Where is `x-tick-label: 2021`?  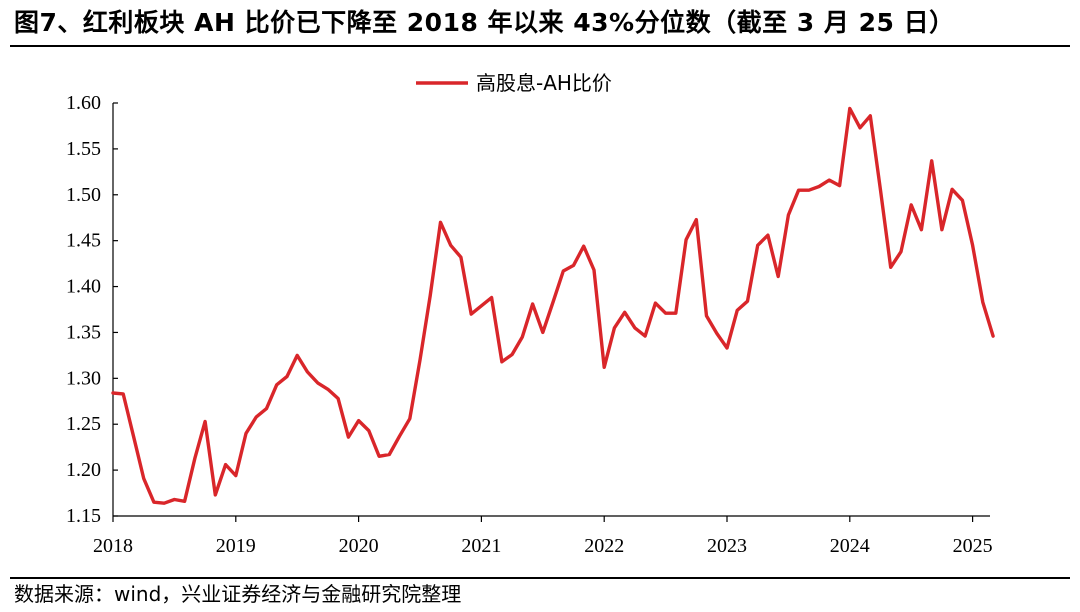
x-tick-label: 2021 is located at coordinates (481, 546).